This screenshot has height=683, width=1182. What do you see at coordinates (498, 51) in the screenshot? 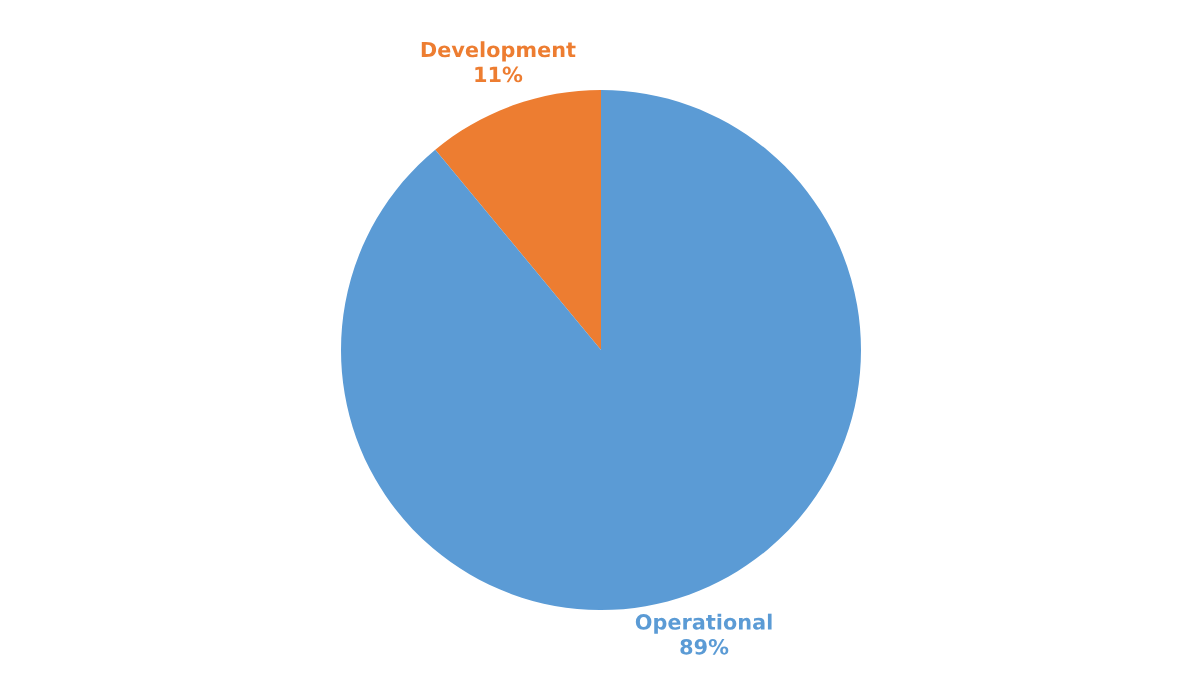
I see `slice-label: Development` at bounding box center [498, 51].